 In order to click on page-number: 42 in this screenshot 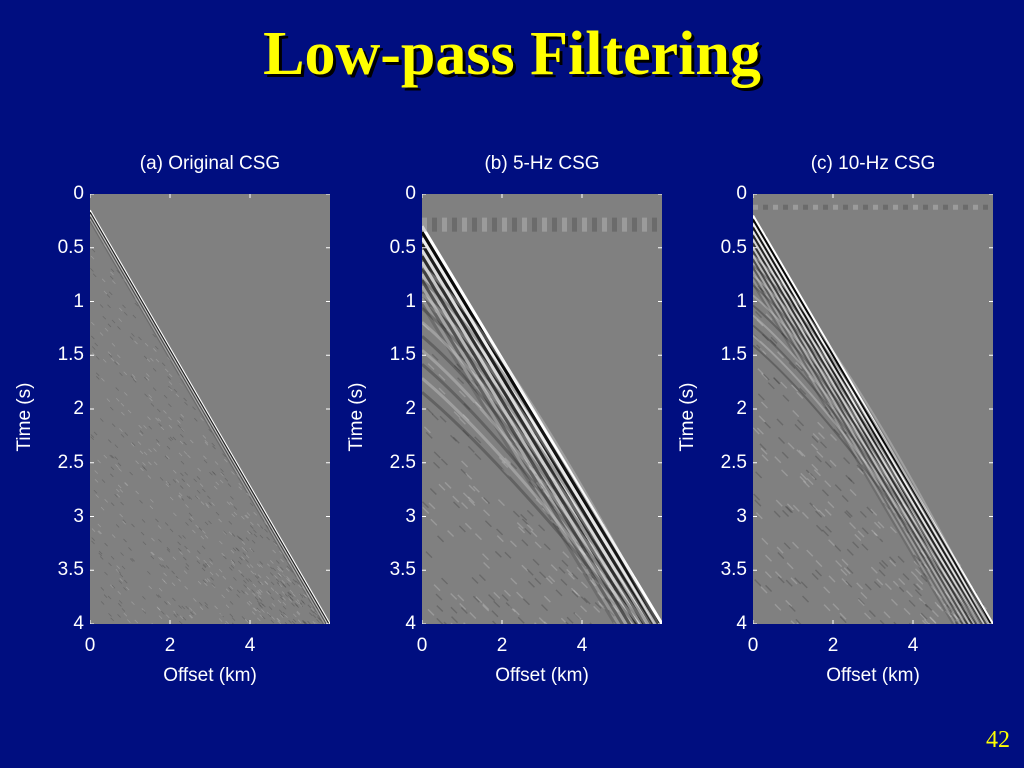, I will do `click(998, 740)`.